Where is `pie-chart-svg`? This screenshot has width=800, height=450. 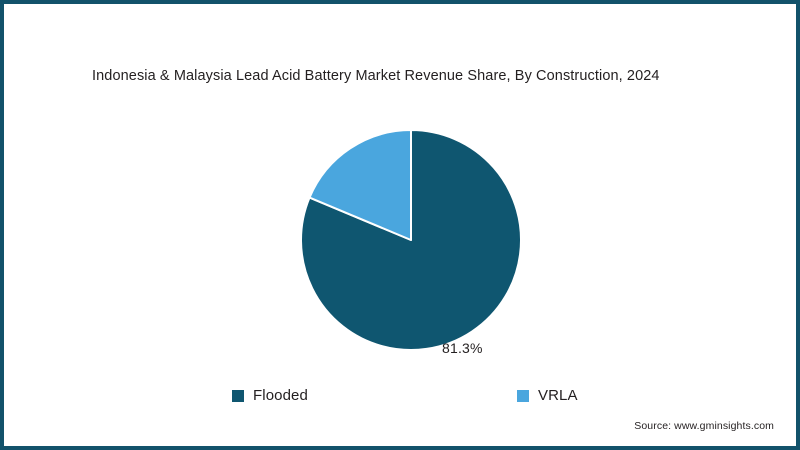
pie-chart-svg is located at coordinates (411, 240).